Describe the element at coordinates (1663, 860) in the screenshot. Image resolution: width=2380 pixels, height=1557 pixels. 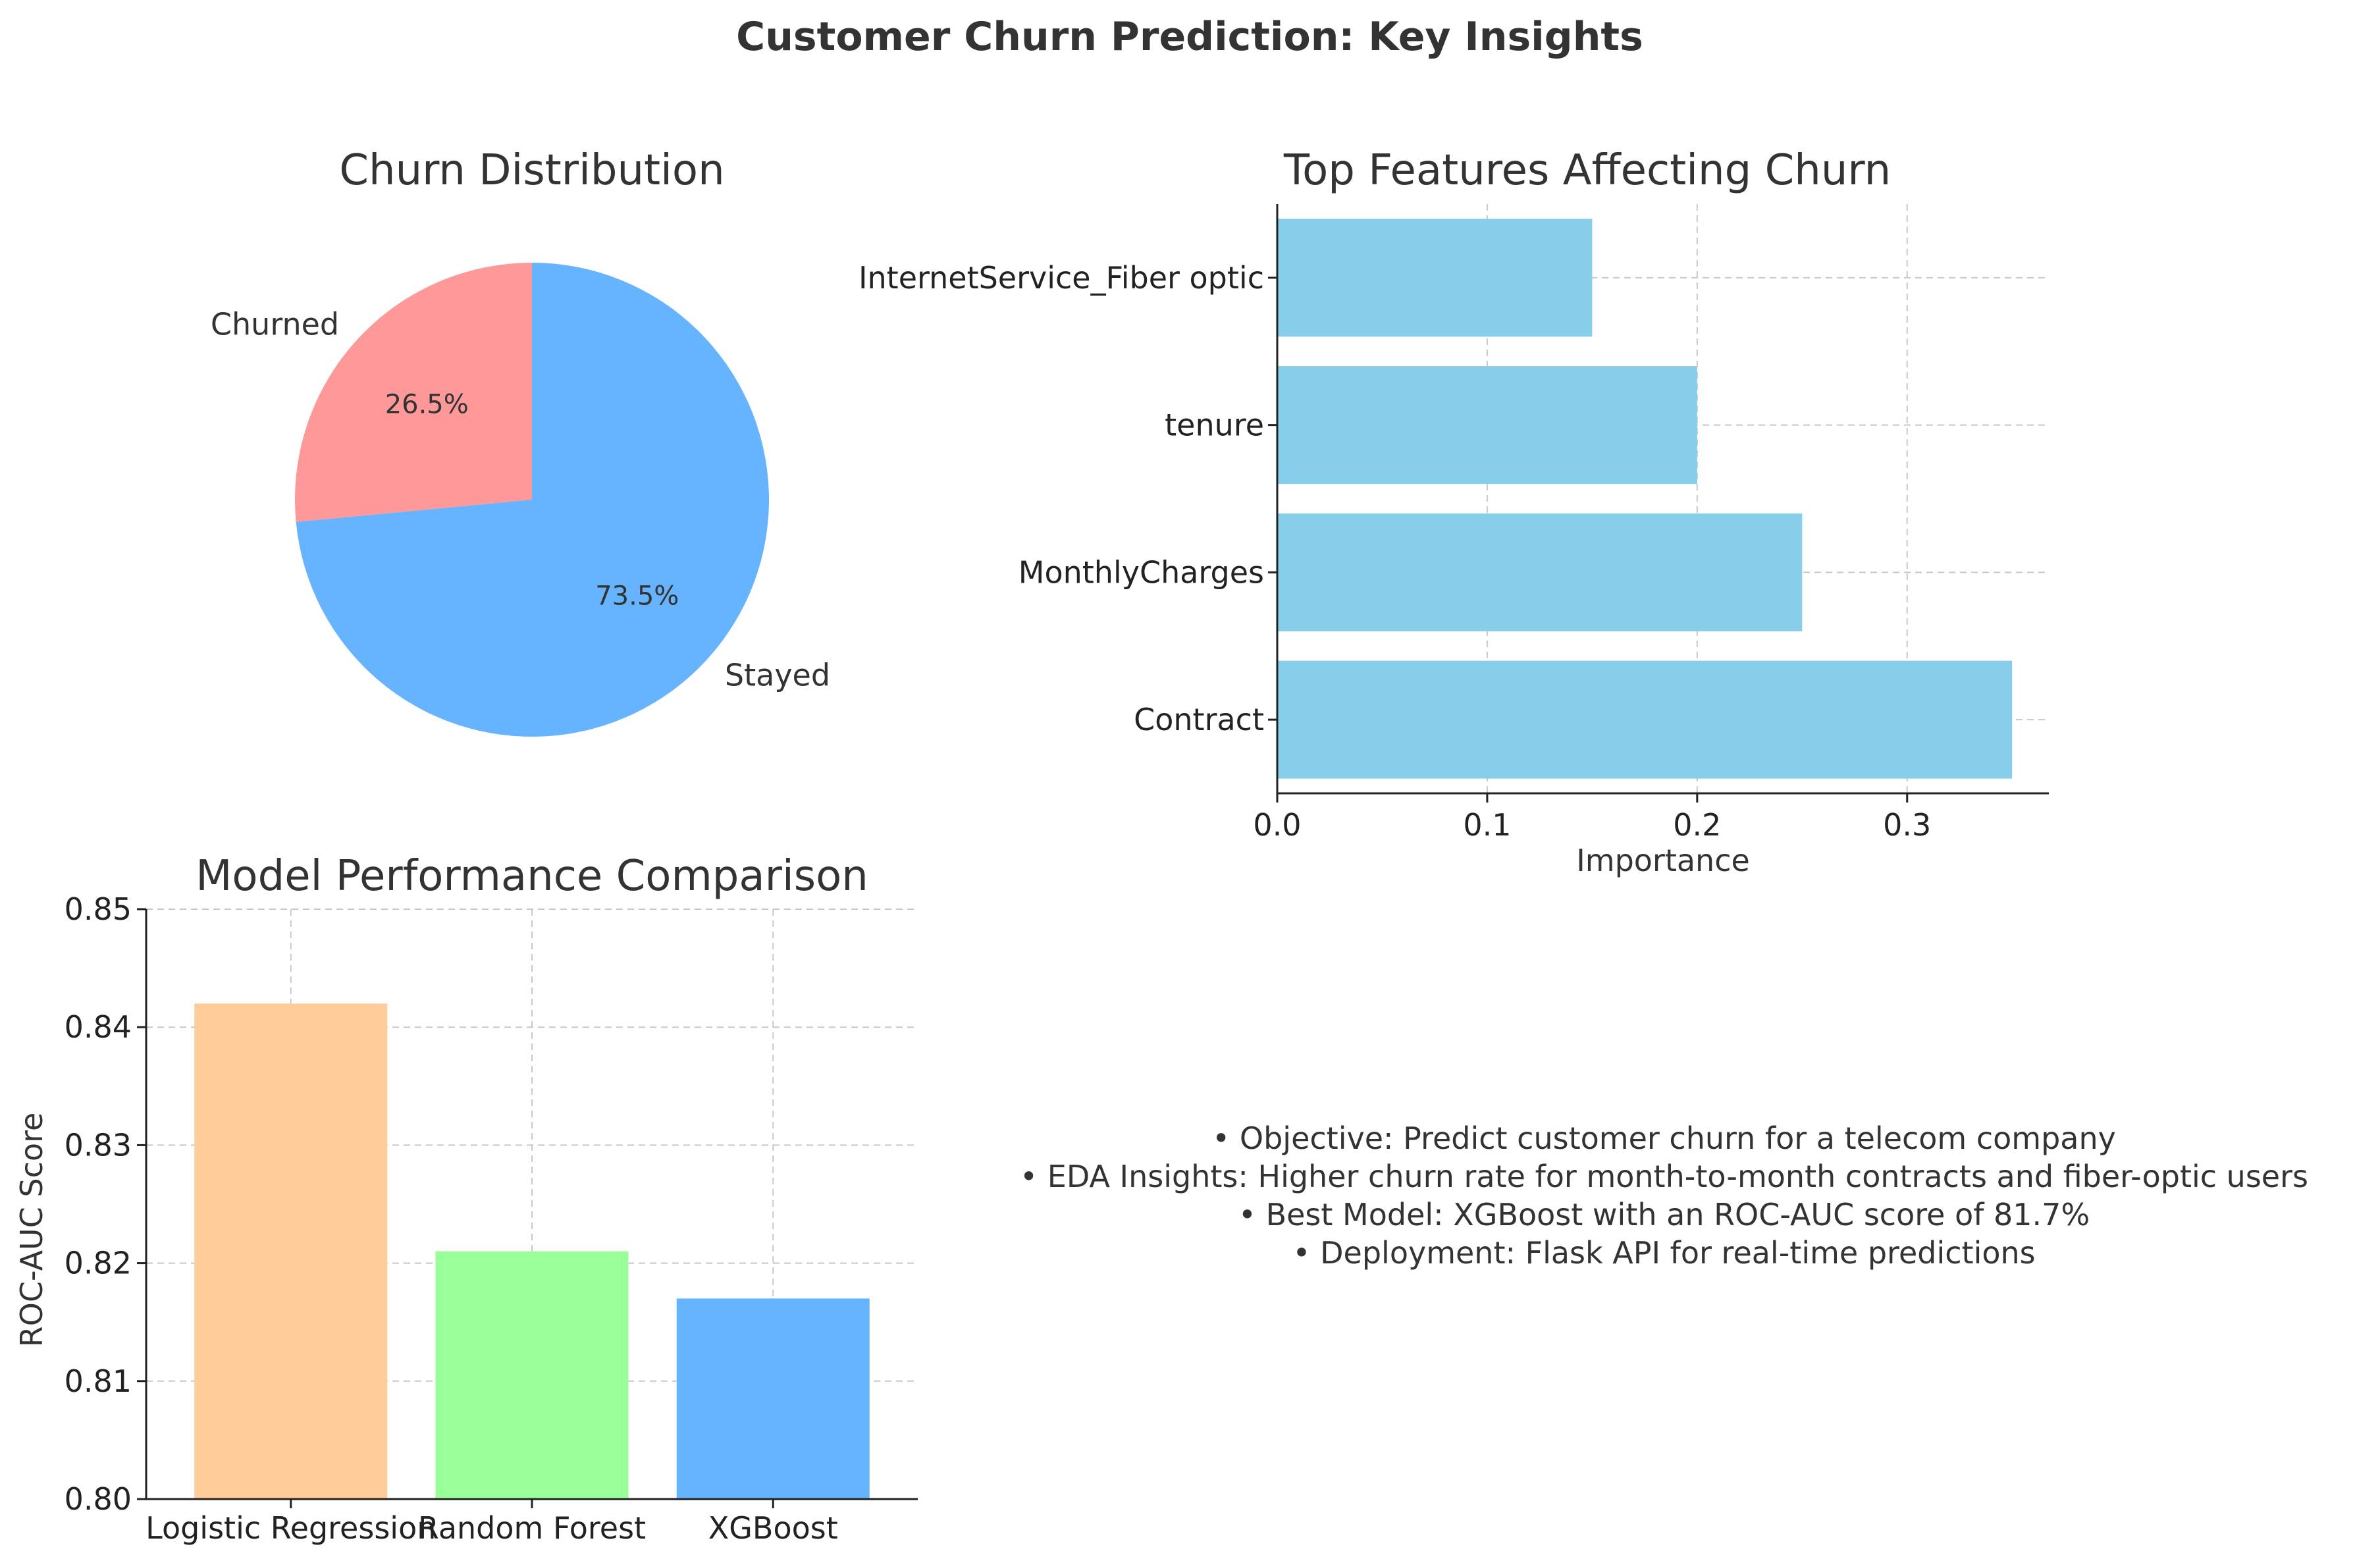
I see `feature-chart-xlabel: Importance` at that location.